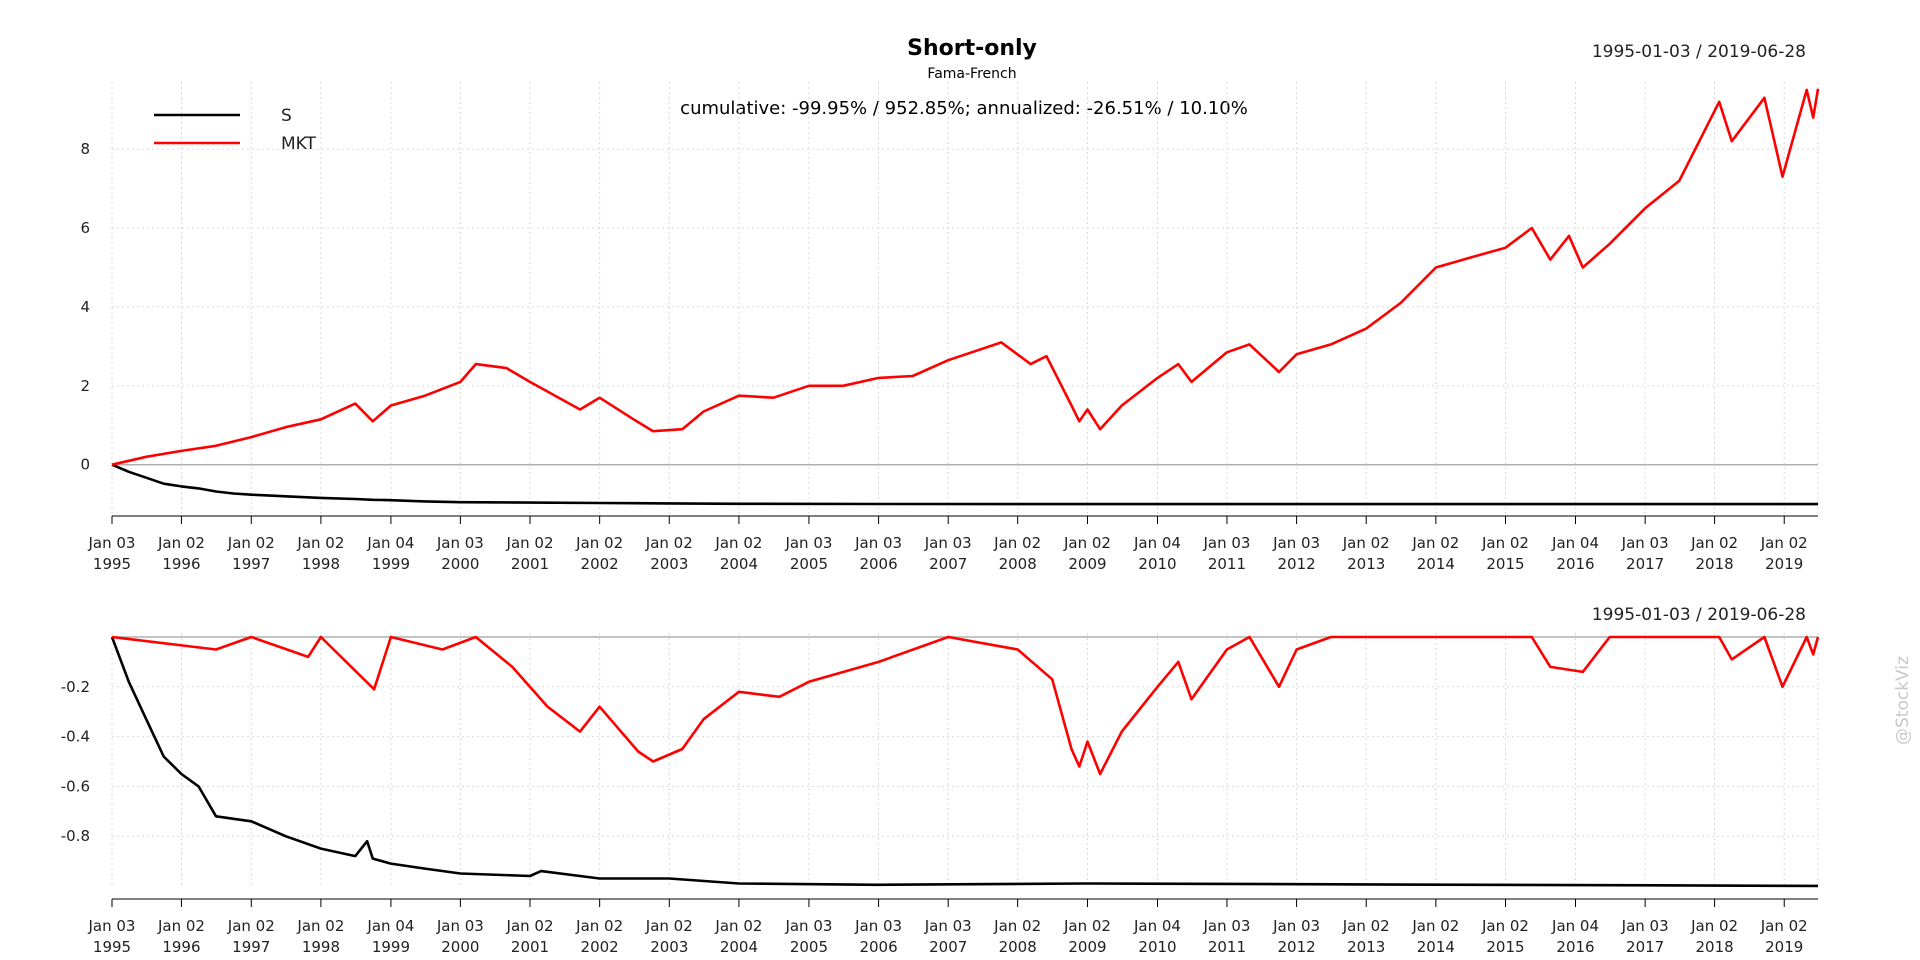 The height and width of the screenshot is (960, 1920). What do you see at coordinates (1436, 947) in the screenshot?
I see `x-tick-year-label: 2014` at bounding box center [1436, 947].